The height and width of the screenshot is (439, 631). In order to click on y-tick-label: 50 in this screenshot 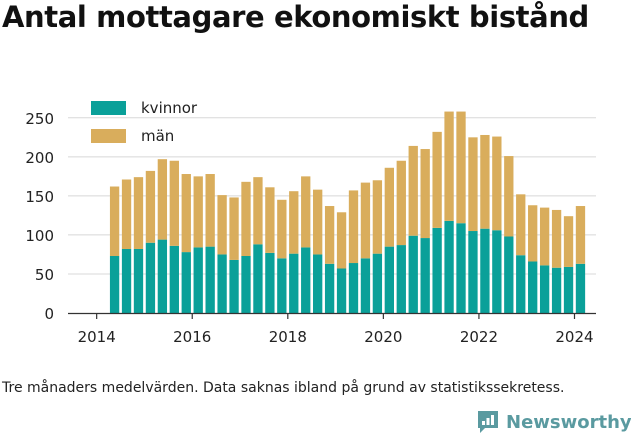, I will do `click(44, 275)`.